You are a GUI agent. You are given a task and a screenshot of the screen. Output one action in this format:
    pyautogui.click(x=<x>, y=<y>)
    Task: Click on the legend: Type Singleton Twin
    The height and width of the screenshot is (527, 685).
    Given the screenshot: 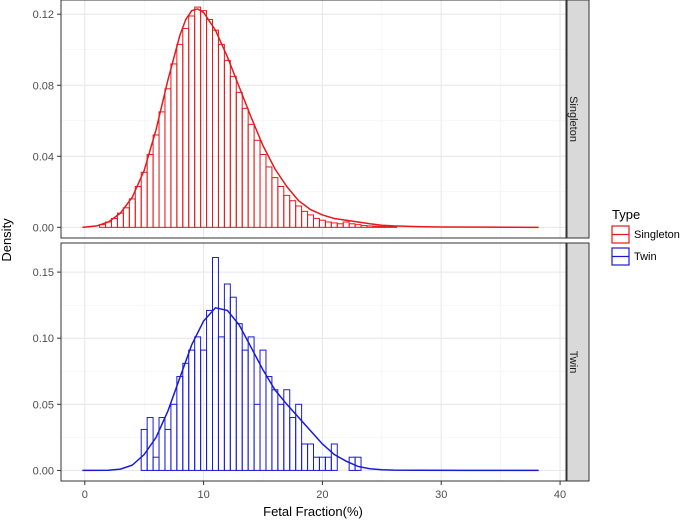 What is the action you would take?
    pyautogui.click(x=645, y=236)
    